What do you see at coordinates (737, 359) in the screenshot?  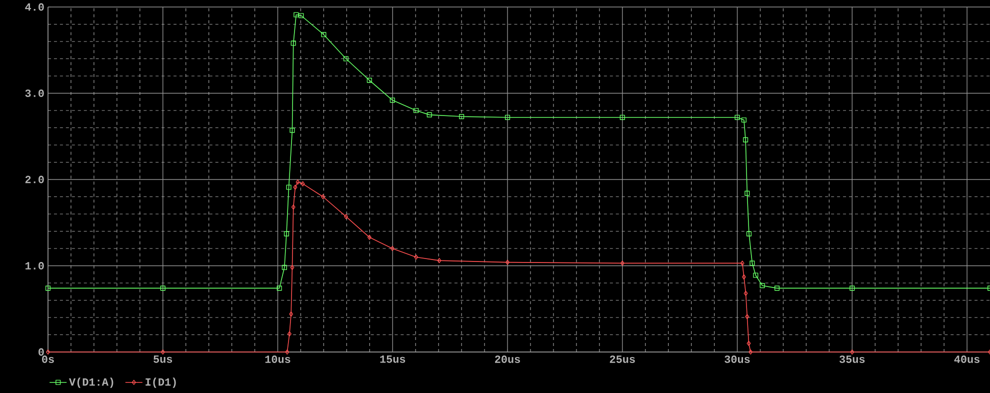 I see `x-tick-label: 30us` at bounding box center [737, 359].